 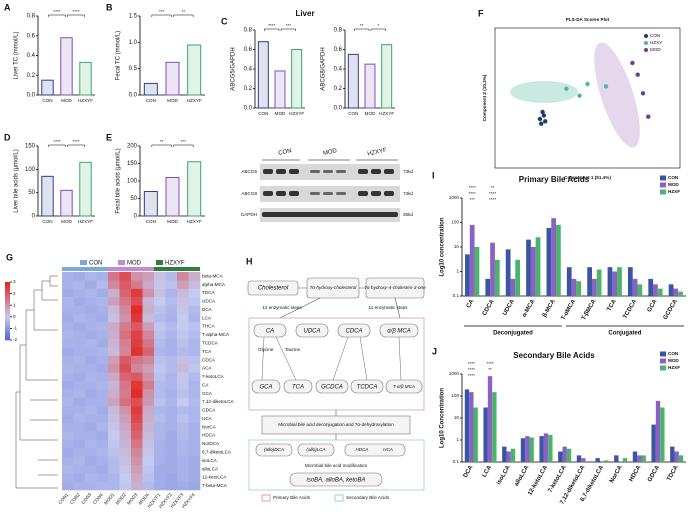 What do you see at coordinates (209, 435) in the screenshot?
I see `row-label: HDCA` at bounding box center [209, 435].